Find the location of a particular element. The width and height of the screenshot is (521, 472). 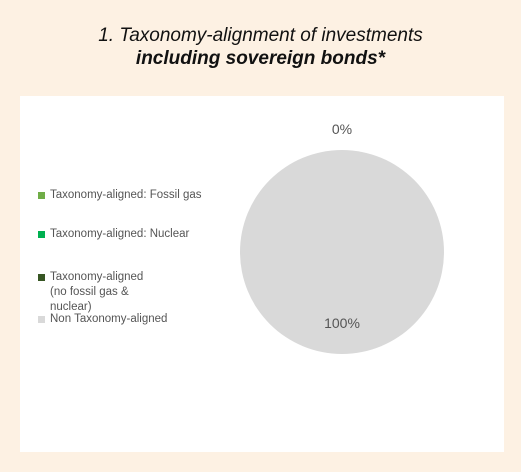

legend-item-nuclear: Taxonomy-aligned: Nuclear is located at coordinates (143, 234).